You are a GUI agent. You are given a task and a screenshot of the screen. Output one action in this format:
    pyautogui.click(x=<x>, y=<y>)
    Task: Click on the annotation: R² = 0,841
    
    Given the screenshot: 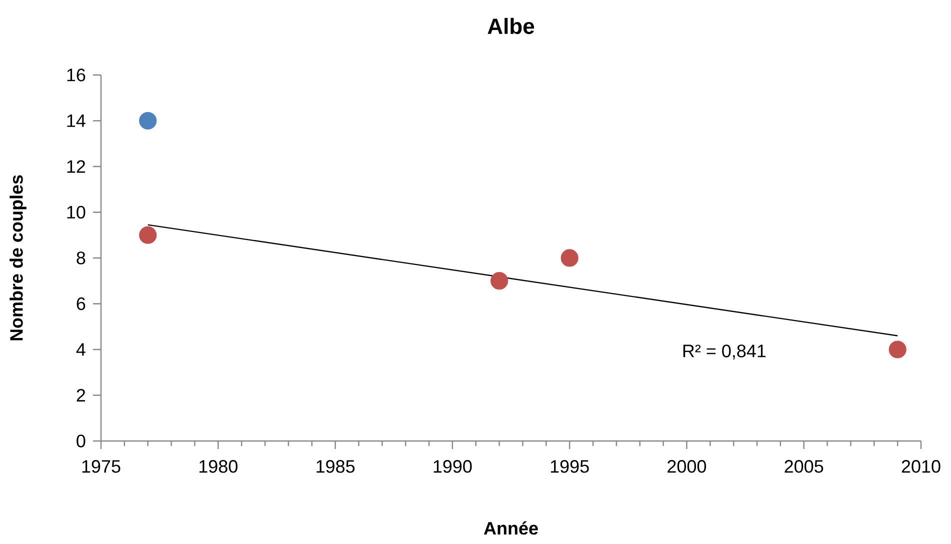 What is the action you would take?
    pyautogui.click(x=724, y=352)
    